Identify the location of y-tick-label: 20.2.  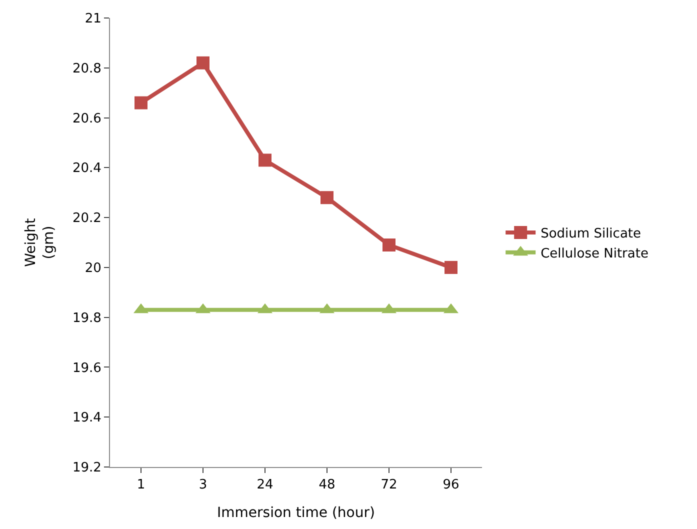
(87, 218).